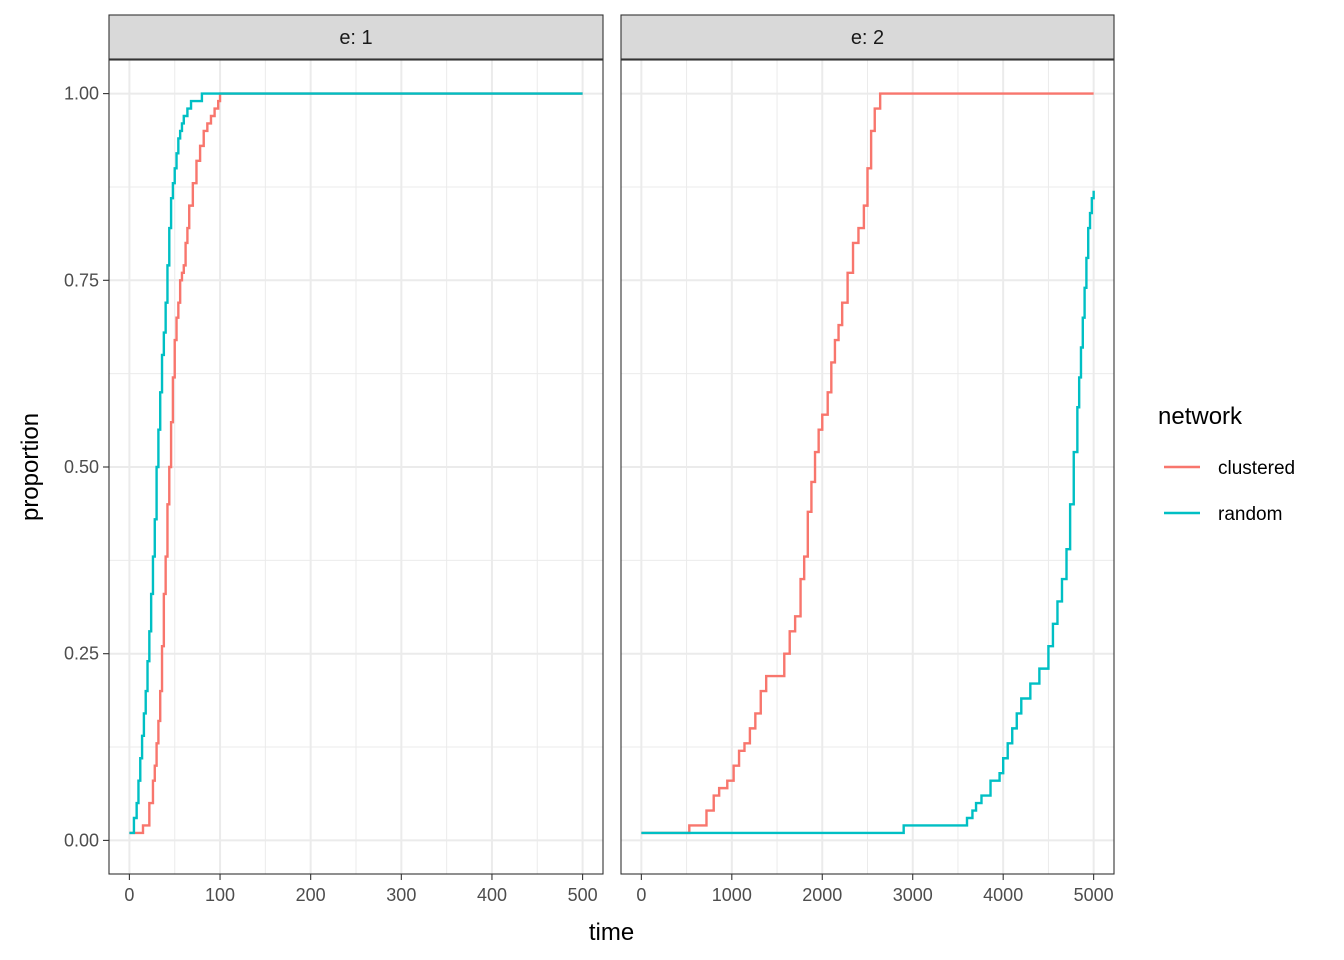 The width and height of the screenshot is (1344, 960). What do you see at coordinates (875, 889) in the screenshot?
I see `x-axis-2: 0 1000 2000 3000 4000 5000` at bounding box center [875, 889].